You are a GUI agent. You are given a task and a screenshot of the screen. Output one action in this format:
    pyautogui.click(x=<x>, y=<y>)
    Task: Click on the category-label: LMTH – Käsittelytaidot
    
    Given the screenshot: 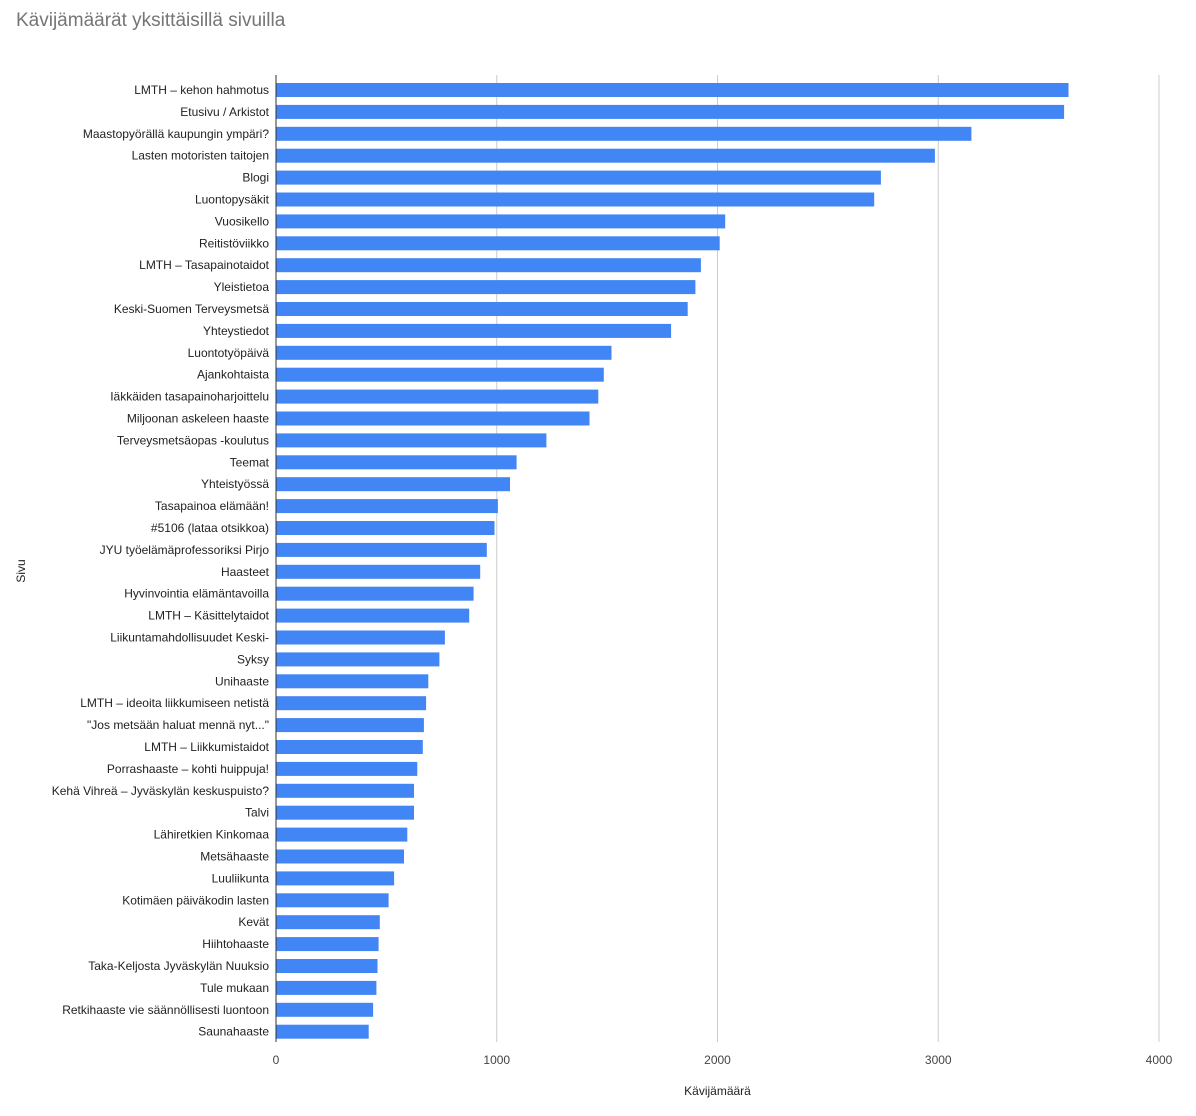 What is the action you would take?
    pyautogui.click(x=208, y=616)
    